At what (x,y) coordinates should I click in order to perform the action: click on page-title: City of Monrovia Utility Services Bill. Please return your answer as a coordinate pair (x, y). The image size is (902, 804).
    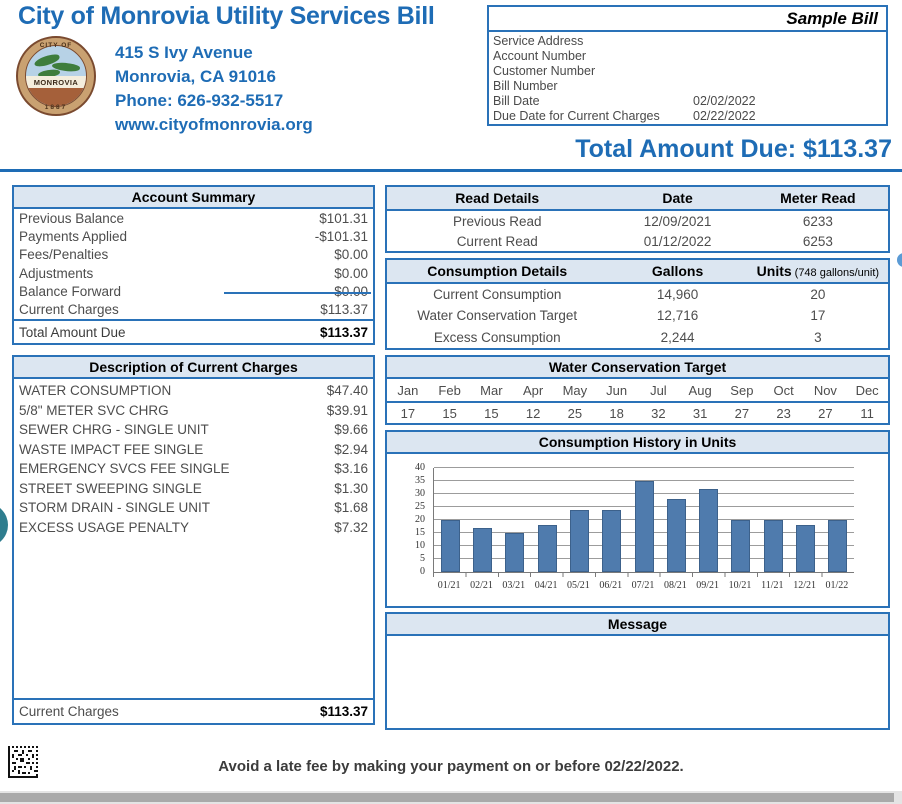
    Looking at the image, I should click on (226, 16).